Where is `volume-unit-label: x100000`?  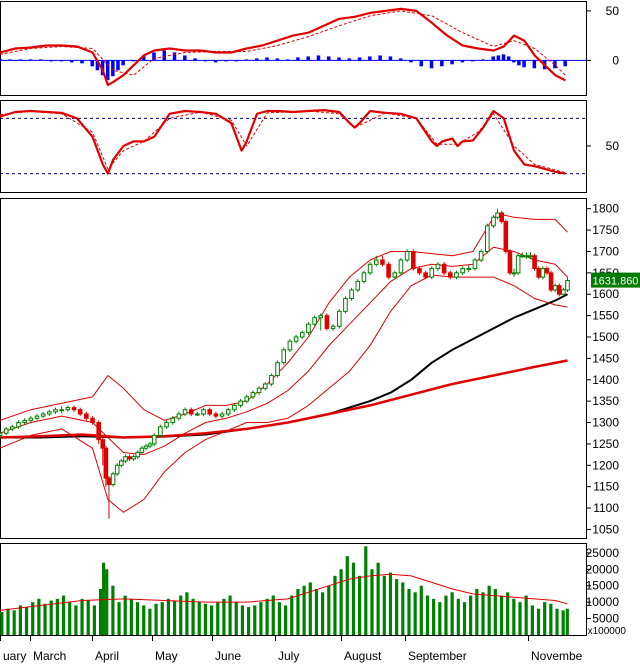 volume-unit-label: x100000 is located at coordinates (607, 631).